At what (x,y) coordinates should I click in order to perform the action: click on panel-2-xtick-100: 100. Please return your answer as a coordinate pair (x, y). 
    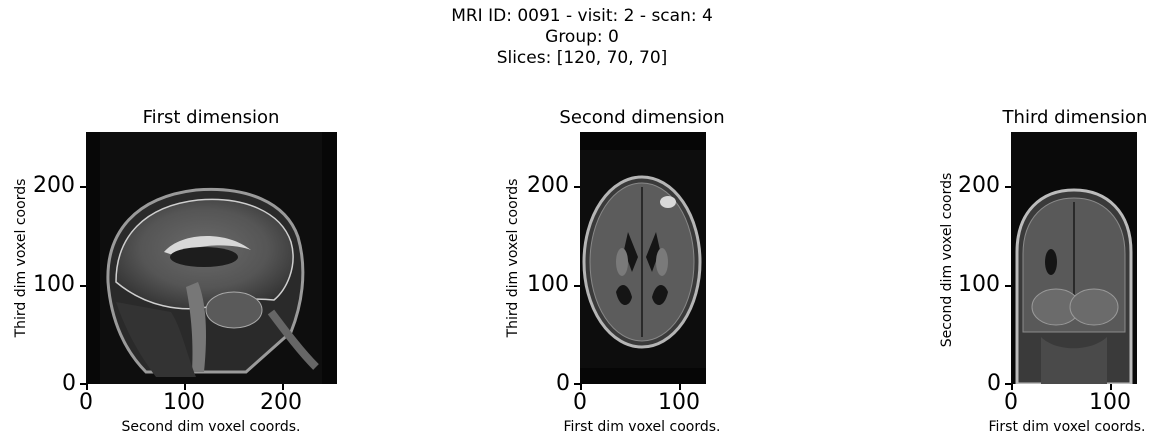
    Looking at the image, I should click on (679, 402).